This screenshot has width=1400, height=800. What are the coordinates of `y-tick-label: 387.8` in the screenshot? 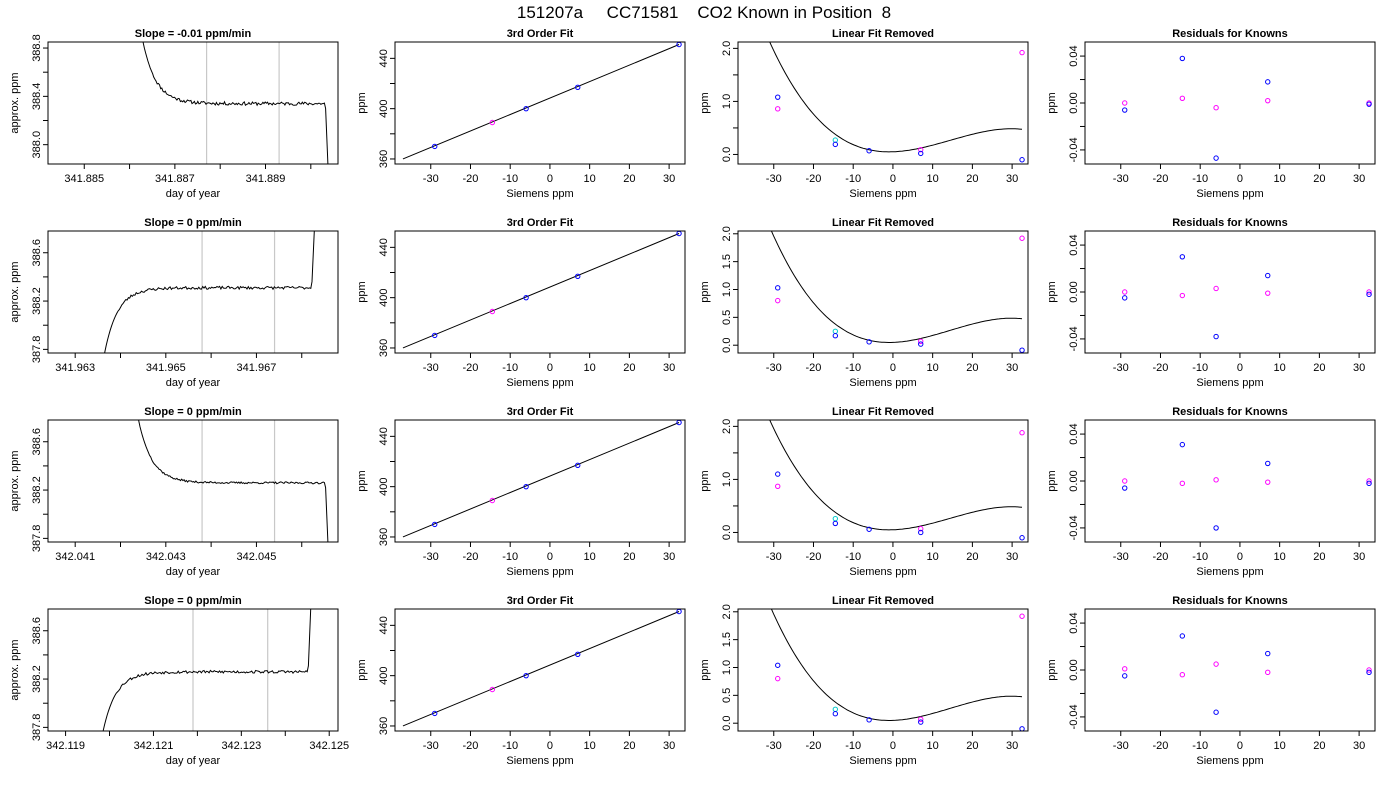 It's located at (37, 539).